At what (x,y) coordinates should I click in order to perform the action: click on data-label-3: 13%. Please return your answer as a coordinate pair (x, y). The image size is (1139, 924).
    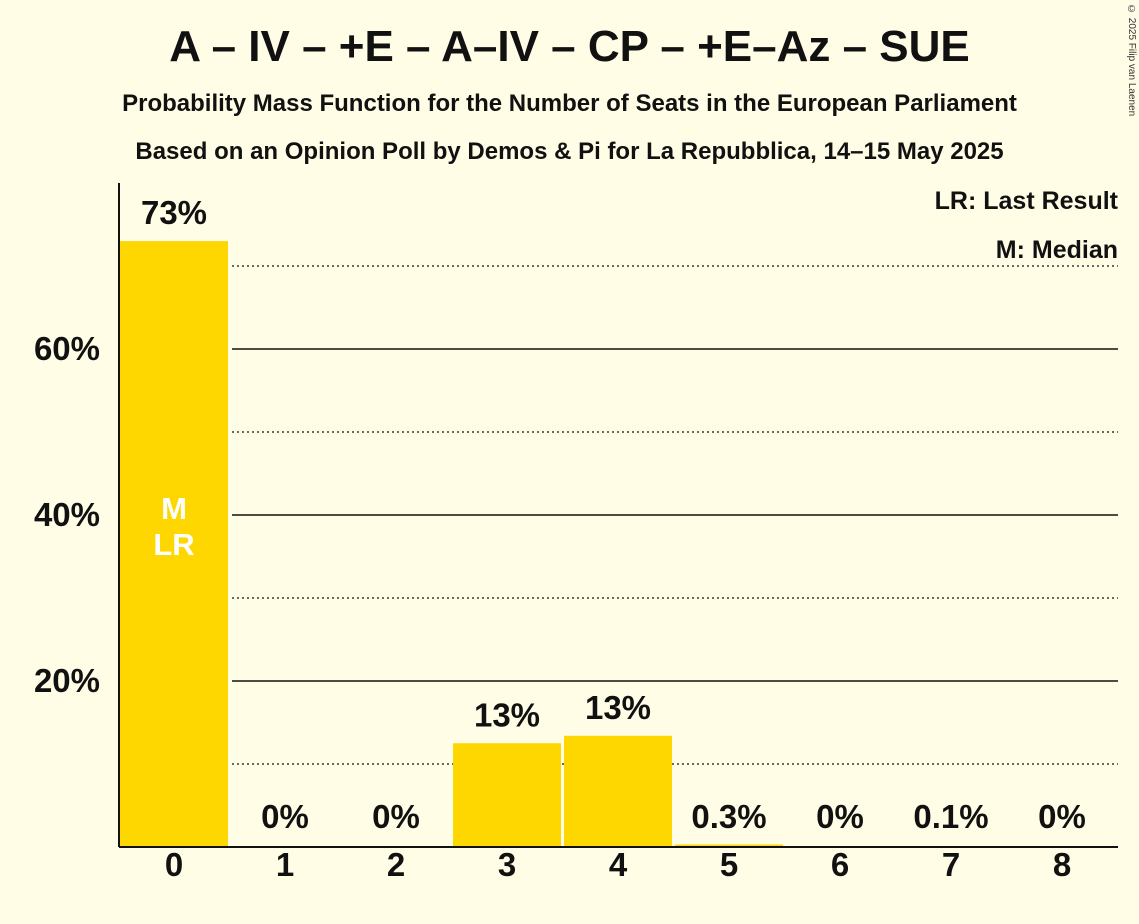
    Looking at the image, I should click on (507, 714).